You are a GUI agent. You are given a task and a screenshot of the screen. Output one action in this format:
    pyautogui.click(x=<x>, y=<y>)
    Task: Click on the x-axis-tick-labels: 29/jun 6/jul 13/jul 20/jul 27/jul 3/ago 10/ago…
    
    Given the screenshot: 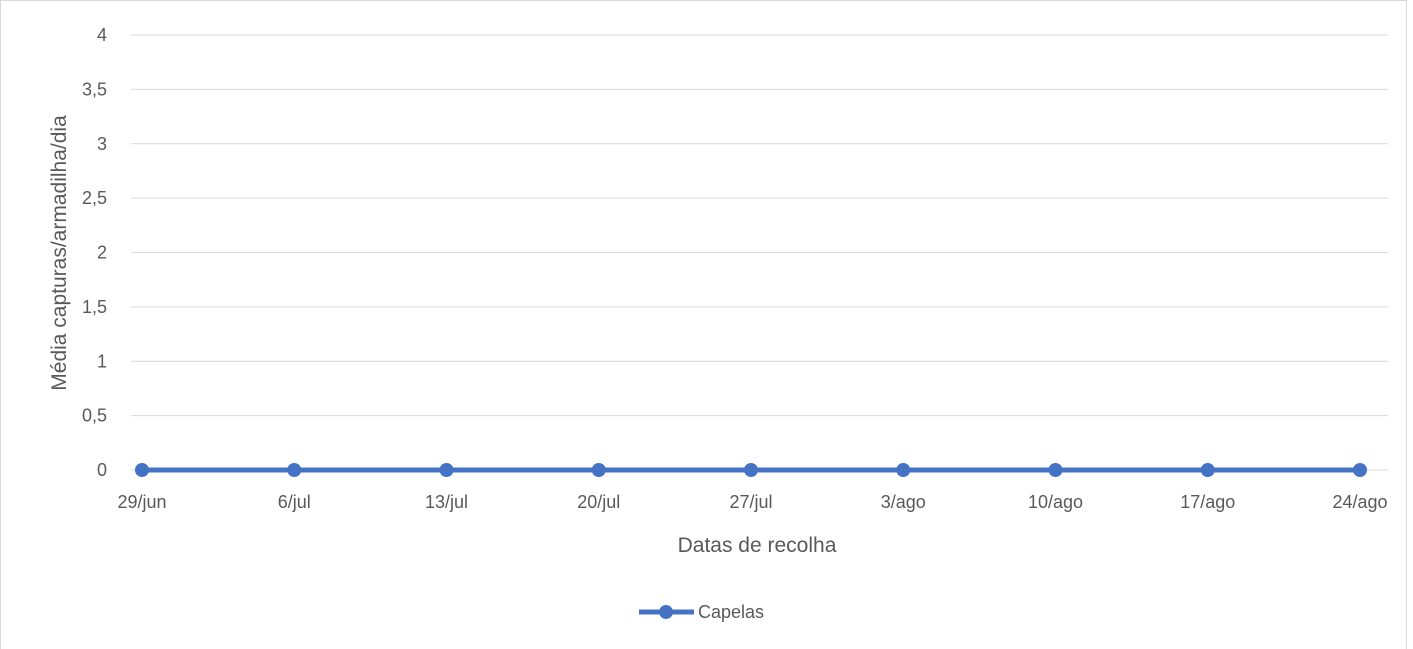 What is the action you would take?
    pyautogui.click(x=752, y=502)
    